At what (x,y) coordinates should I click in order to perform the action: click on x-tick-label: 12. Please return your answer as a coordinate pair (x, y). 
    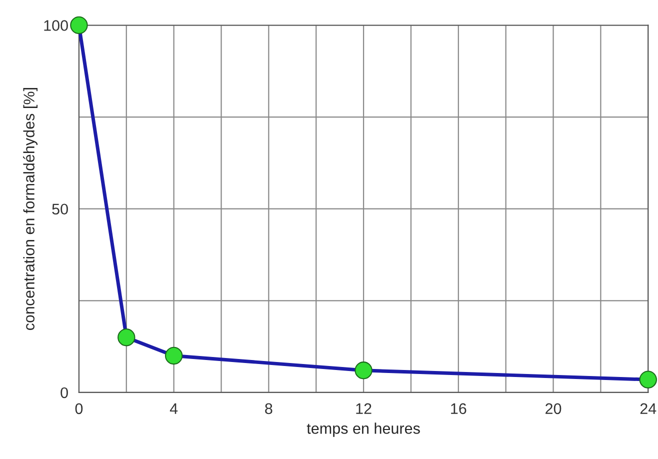
    Looking at the image, I should click on (364, 408).